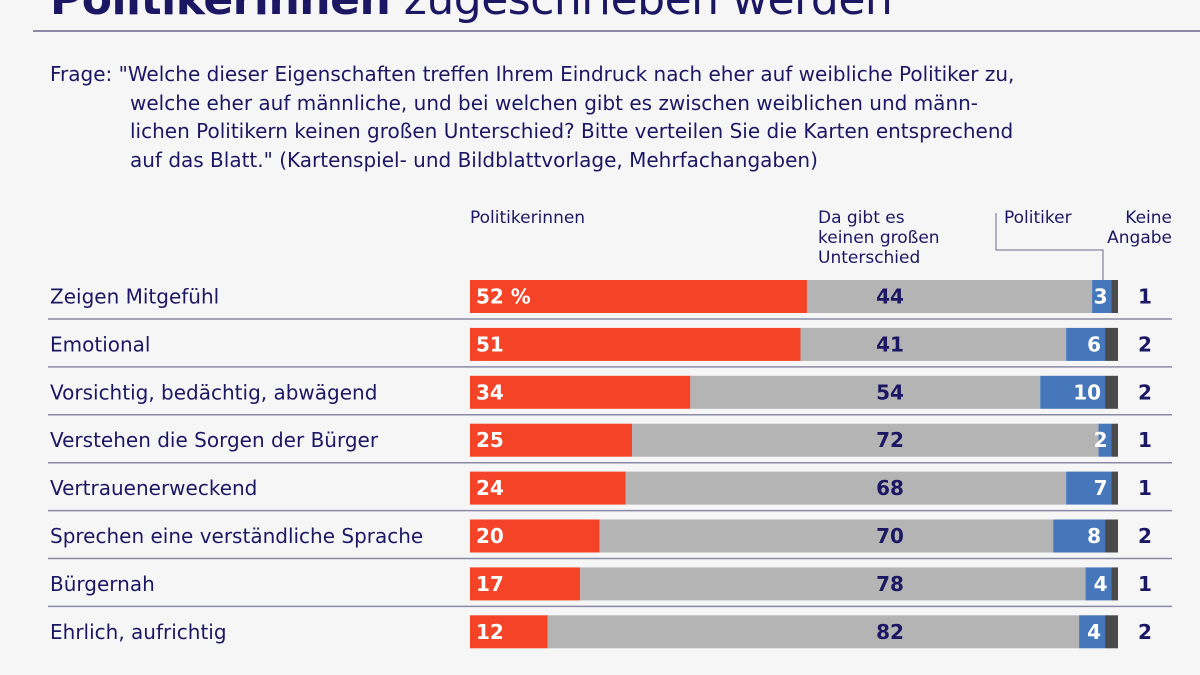 This screenshot has height=675, width=1200. I want to click on data-label: 12, so click(490, 632).